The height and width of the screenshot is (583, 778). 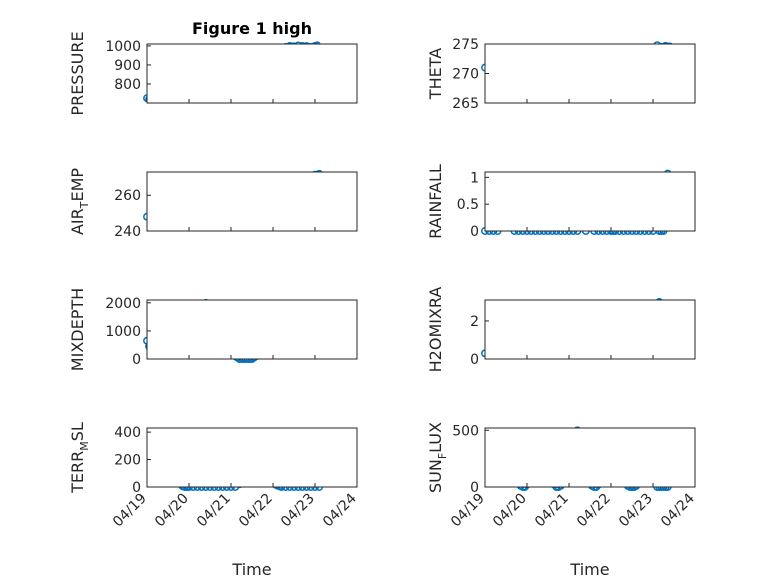 I want to click on panel-pressure: 800 900 1000 PRESSURE Figure 1 high, so click(x=213, y=67).